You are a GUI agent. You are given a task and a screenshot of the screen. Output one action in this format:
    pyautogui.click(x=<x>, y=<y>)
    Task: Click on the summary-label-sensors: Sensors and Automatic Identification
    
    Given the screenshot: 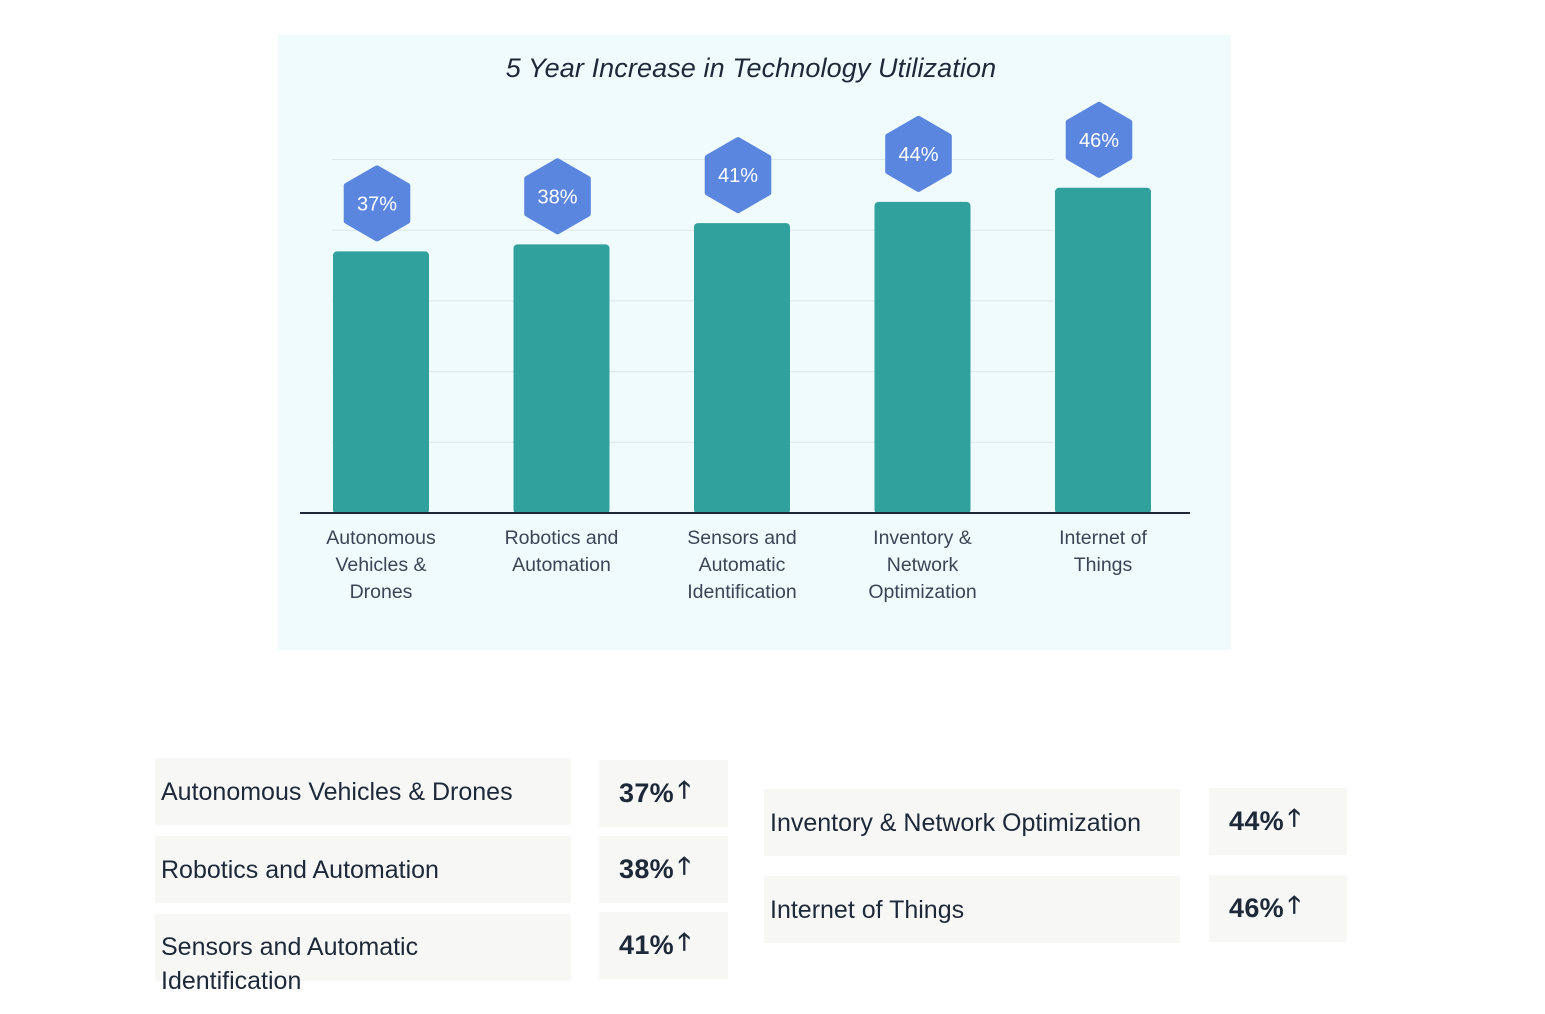 What is the action you would take?
    pyautogui.click(x=363, y=954)
    